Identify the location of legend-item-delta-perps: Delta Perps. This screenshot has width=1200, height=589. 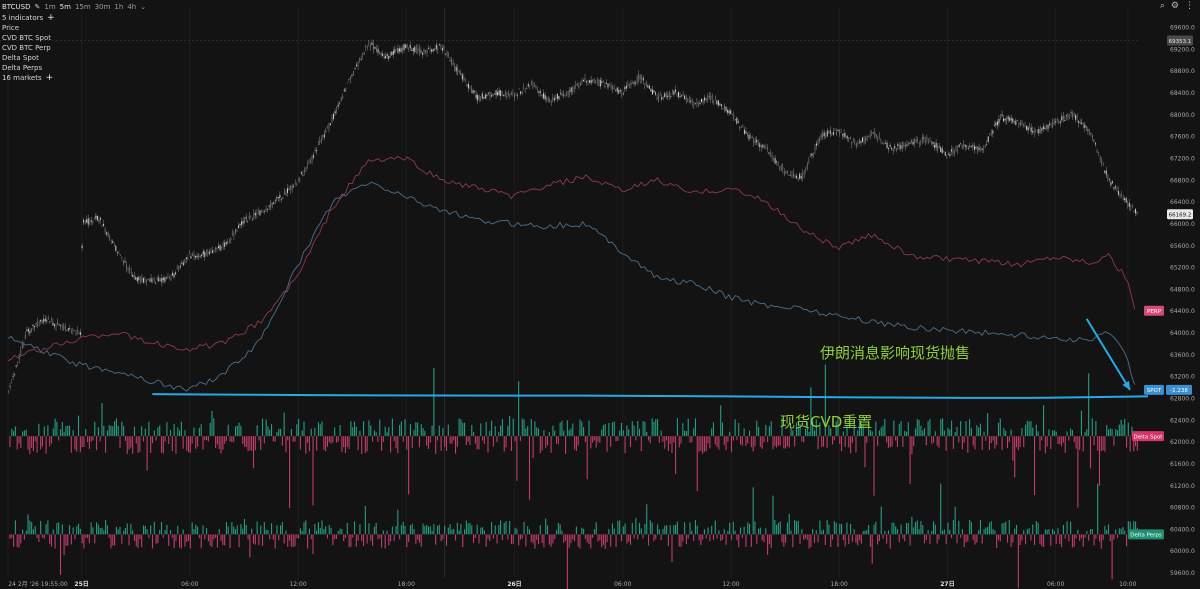
(28, 68).